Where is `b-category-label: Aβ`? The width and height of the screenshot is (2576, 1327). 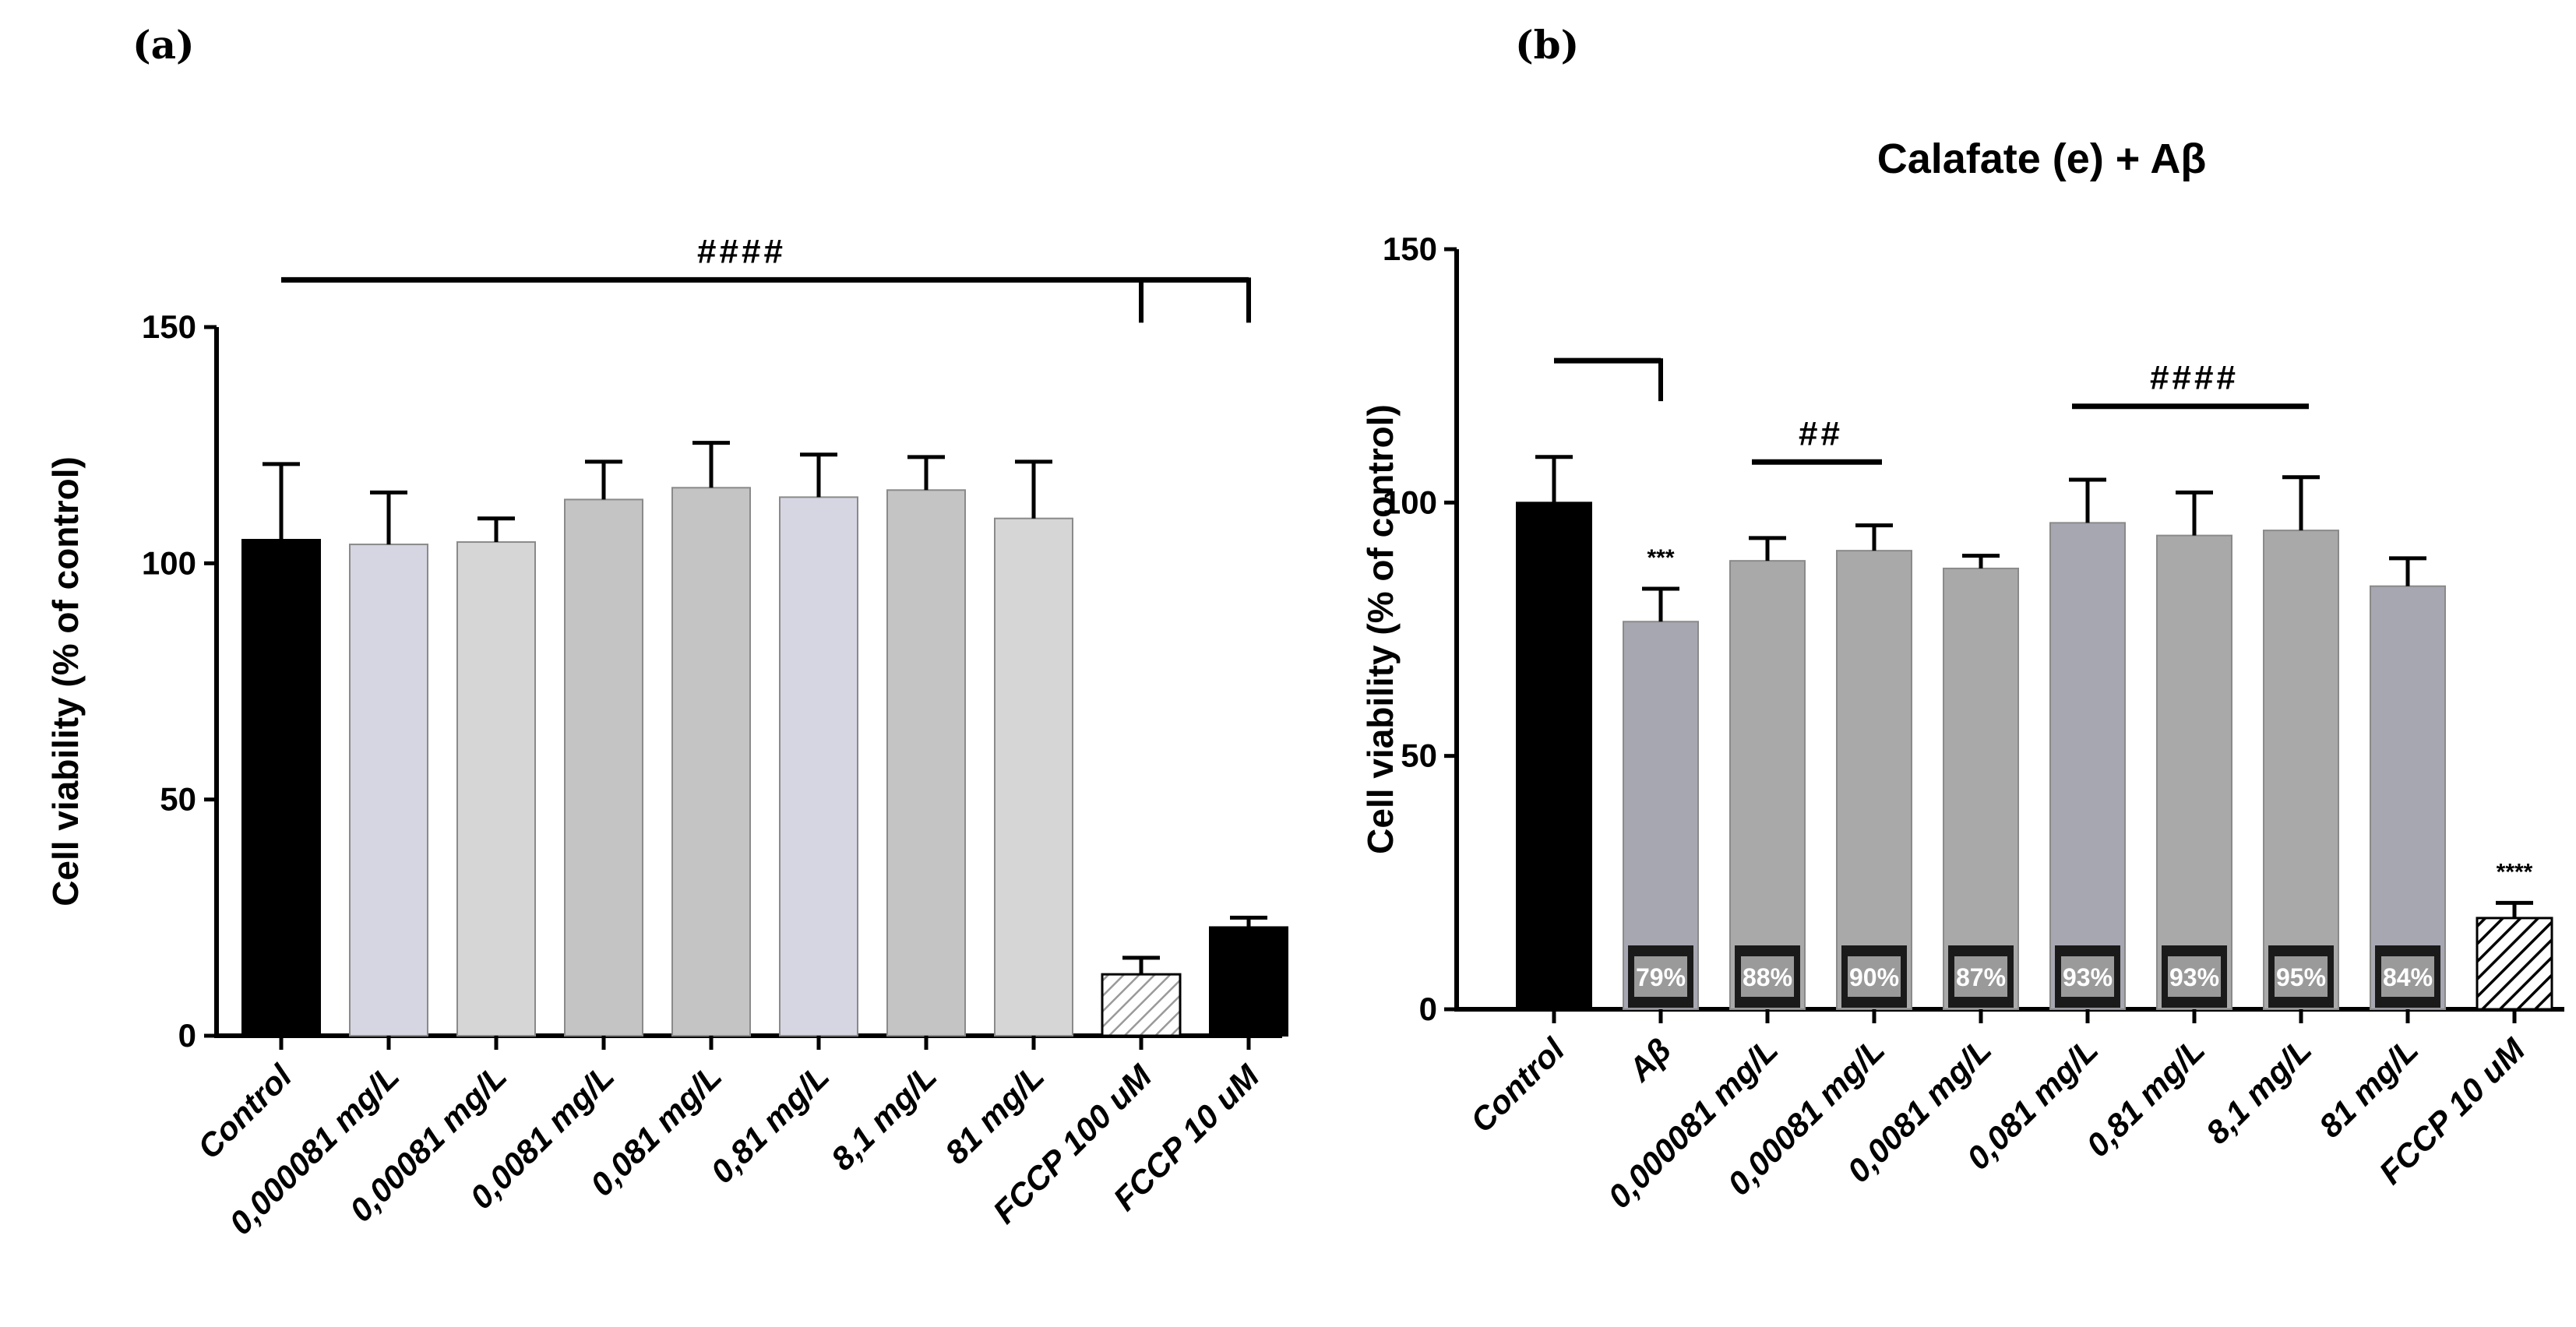 b-category-label: Aβ is located at coordinates (1650, 1060).